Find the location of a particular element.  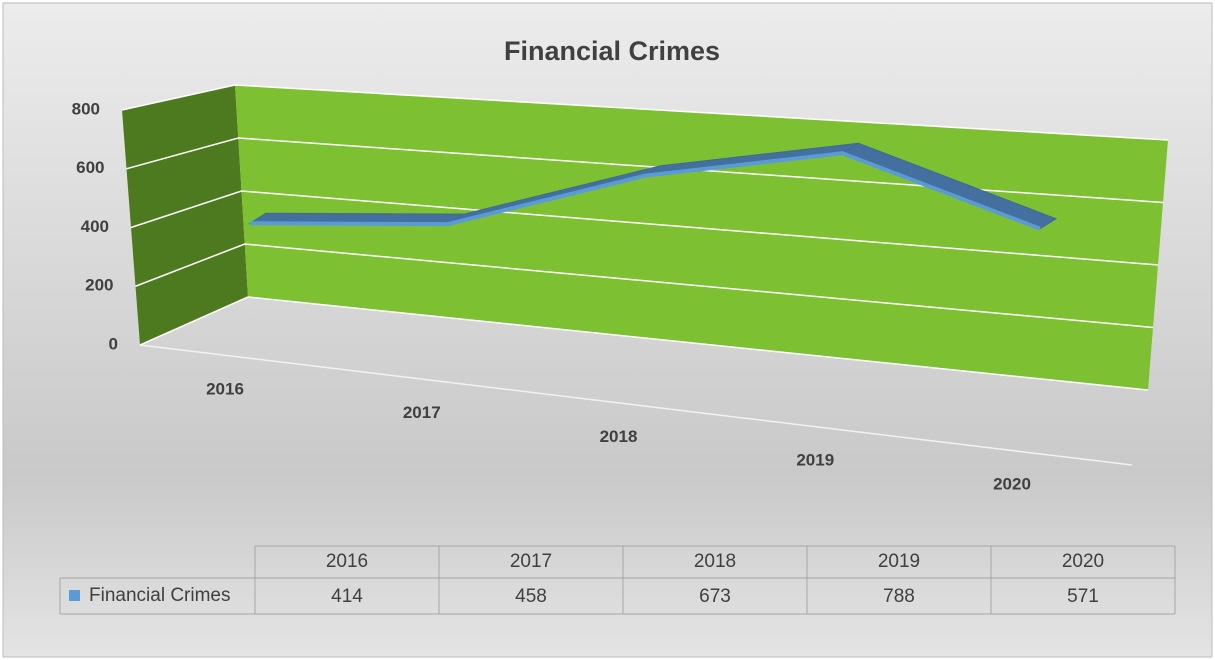

table-value: 788 is located at coordinates (899, 596).